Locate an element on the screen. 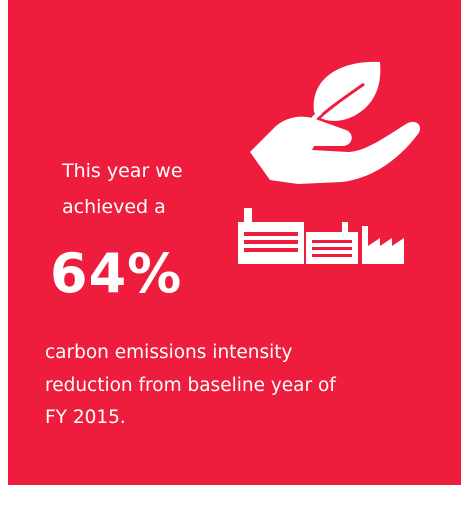 This screenshot has height=511, width=469. description-line: reduction from baseline year of is located at coordinates (190, 385).